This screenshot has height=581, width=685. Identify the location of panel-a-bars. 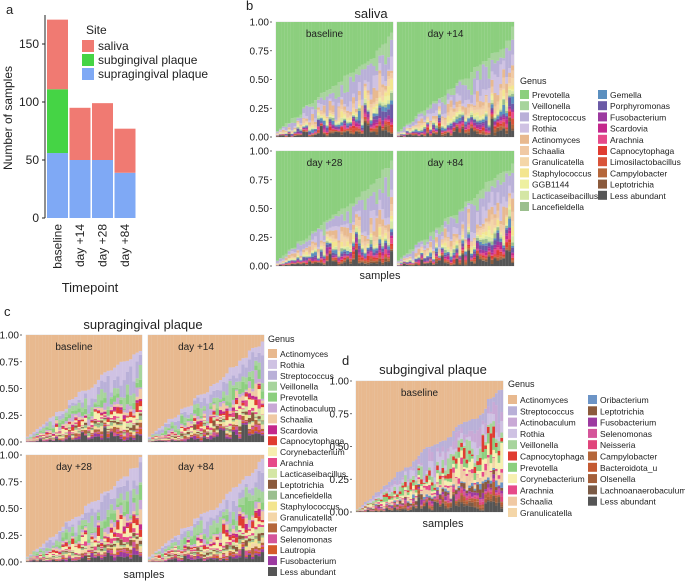
(91, 118).